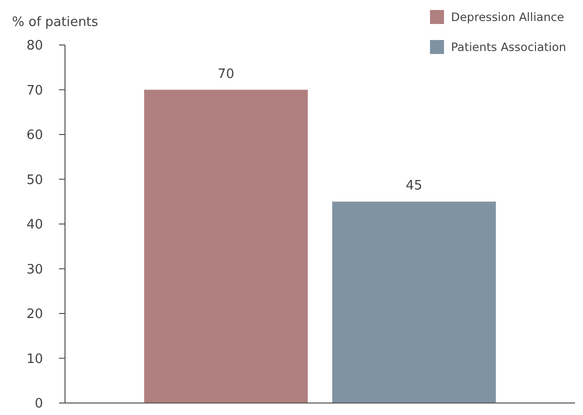 The image size is (583, 415). Describe the element at coordinates (34, 270) in the screenshot. I see `y-tick-label: 30` at that location.